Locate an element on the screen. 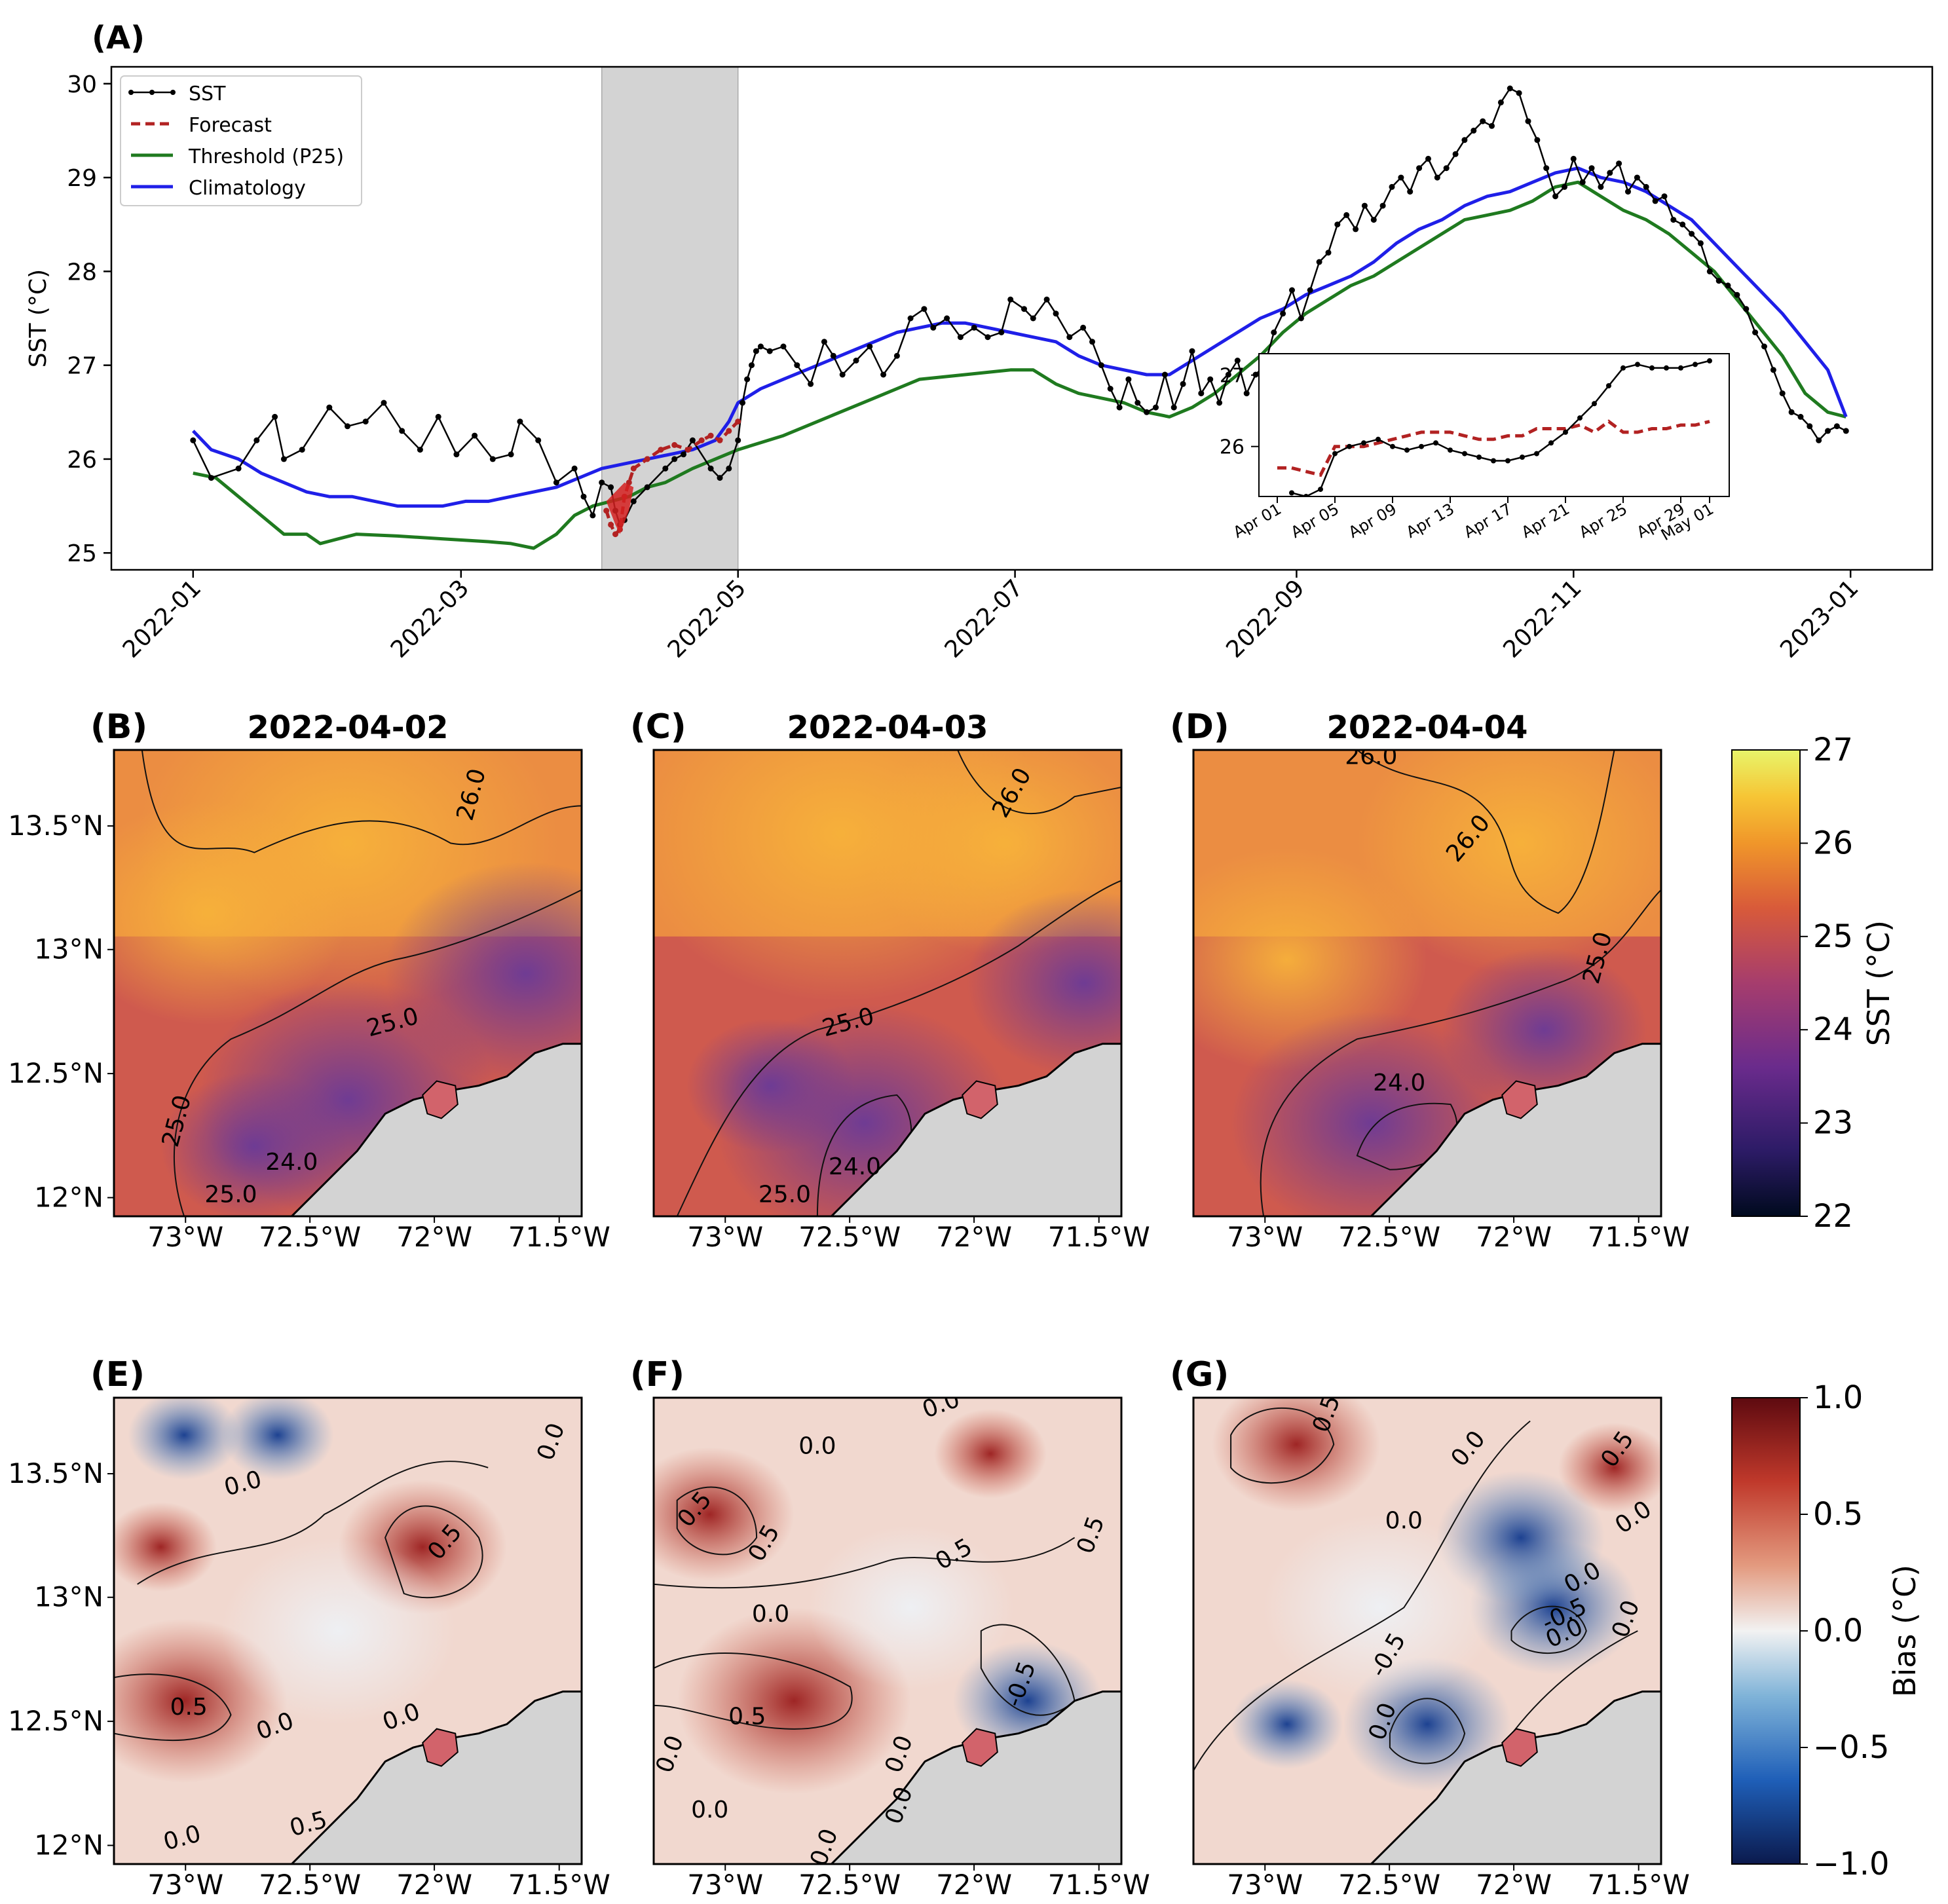 This screenshot has width=1948, height=1904. lat-tick-label: 13.5°N is located at coordinates (55, 826).